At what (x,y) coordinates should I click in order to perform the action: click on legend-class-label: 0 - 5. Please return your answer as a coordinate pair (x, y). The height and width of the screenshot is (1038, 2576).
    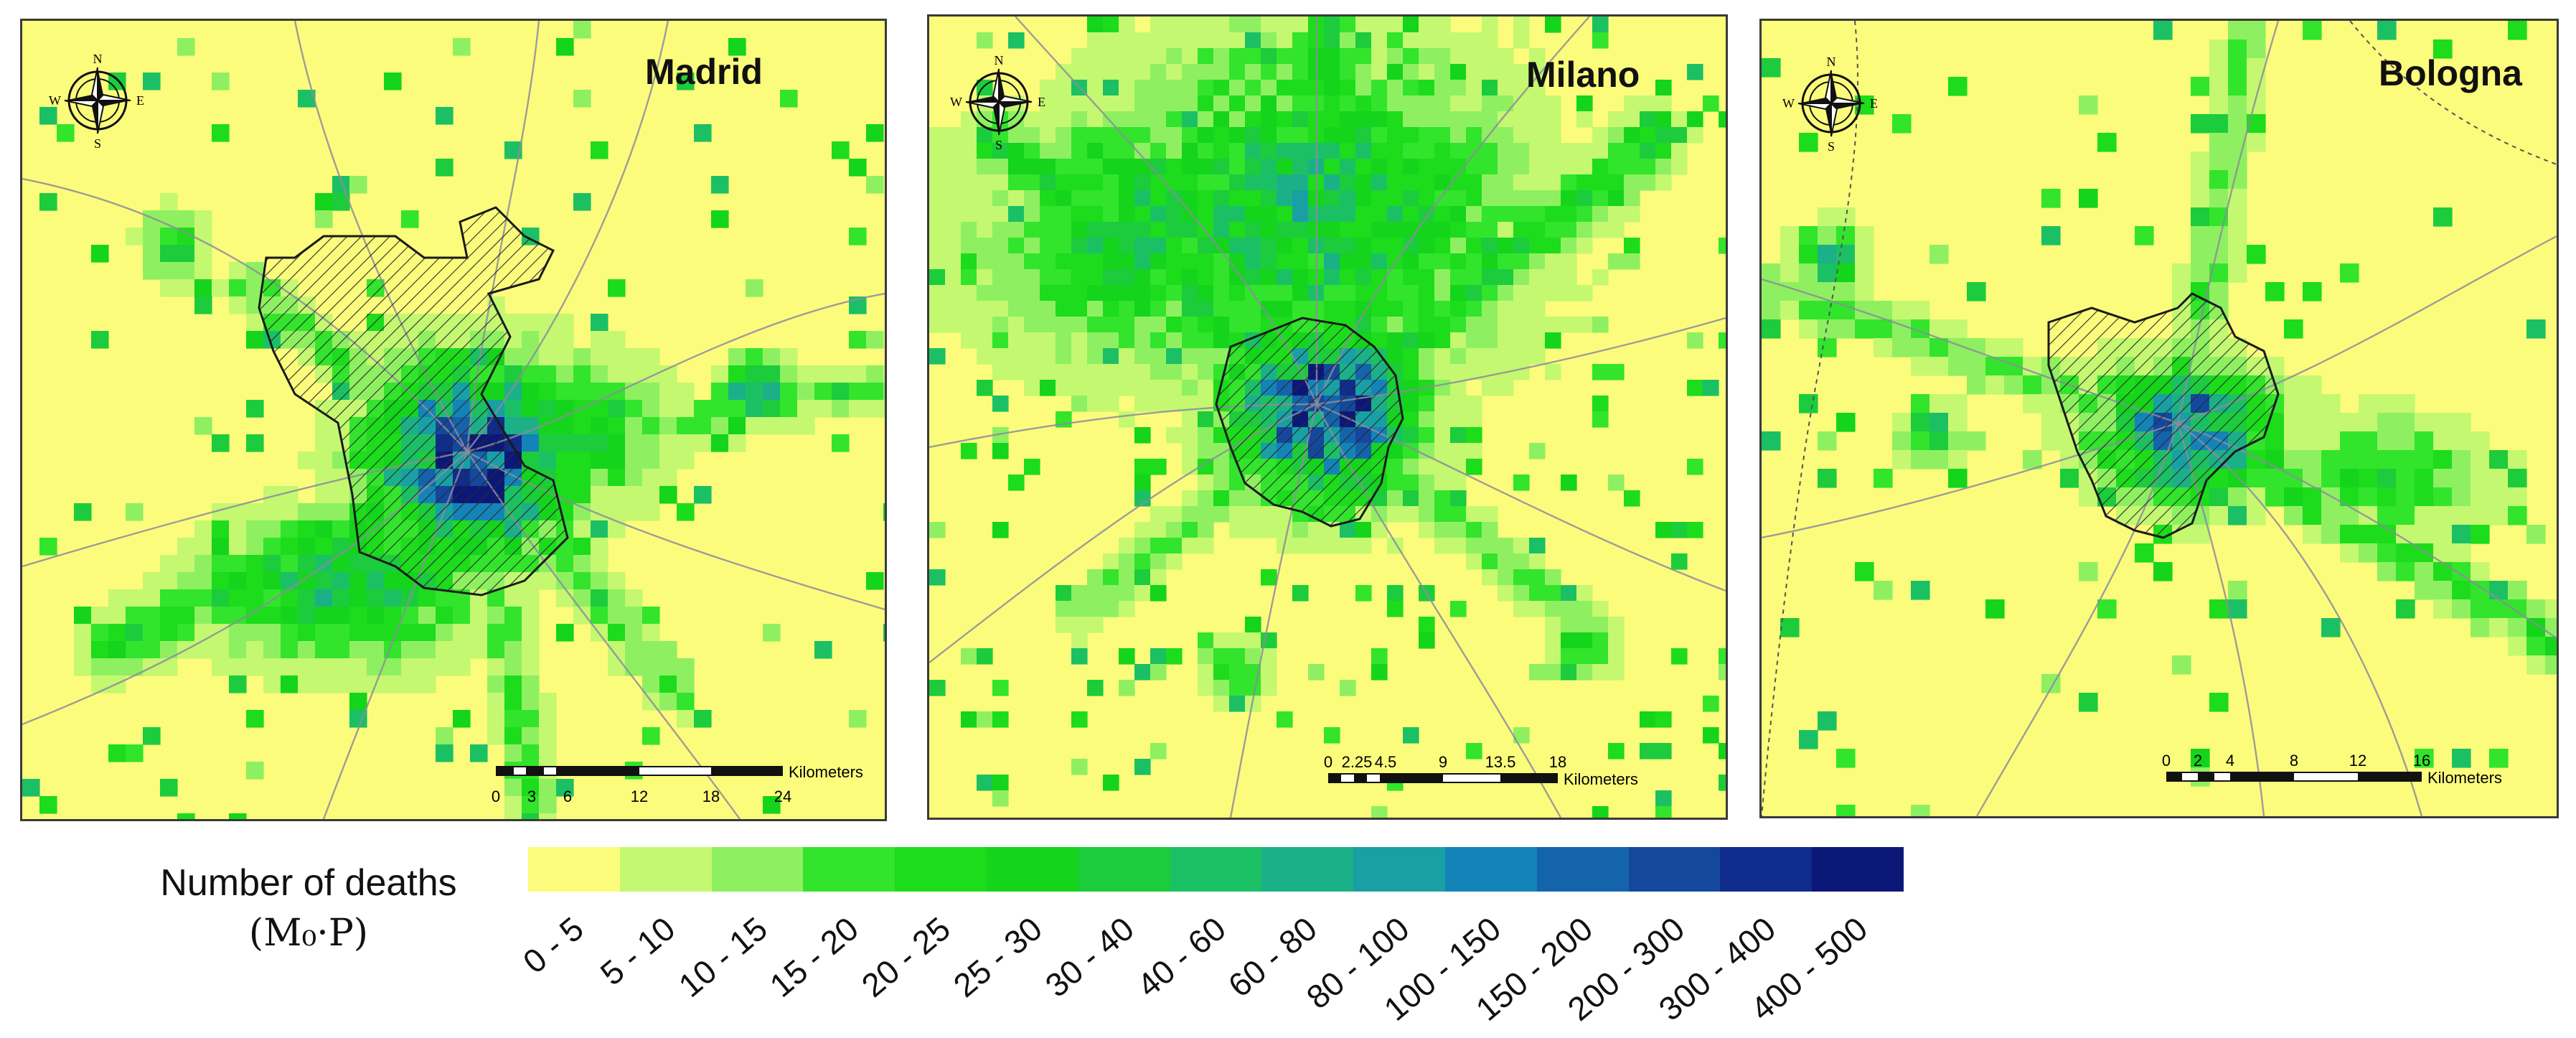
    Looking at the image, I should click on (553, 946).